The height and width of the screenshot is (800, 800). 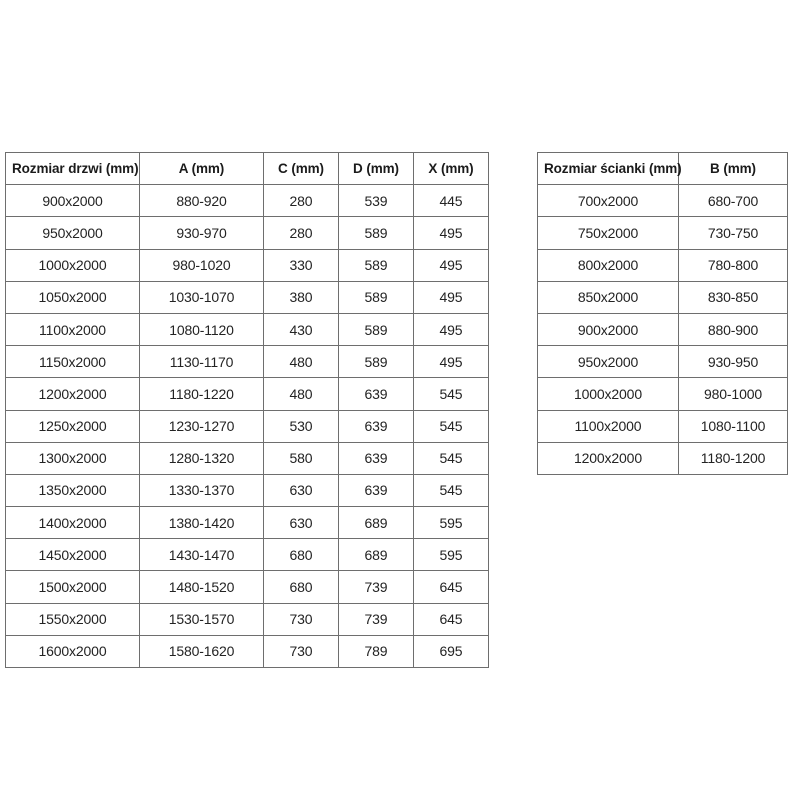 What do you see at coordinates (72, 490) in the screenshot?
I see `table-cell-col-0: 1350x2000` at bounding box center [72, 490].